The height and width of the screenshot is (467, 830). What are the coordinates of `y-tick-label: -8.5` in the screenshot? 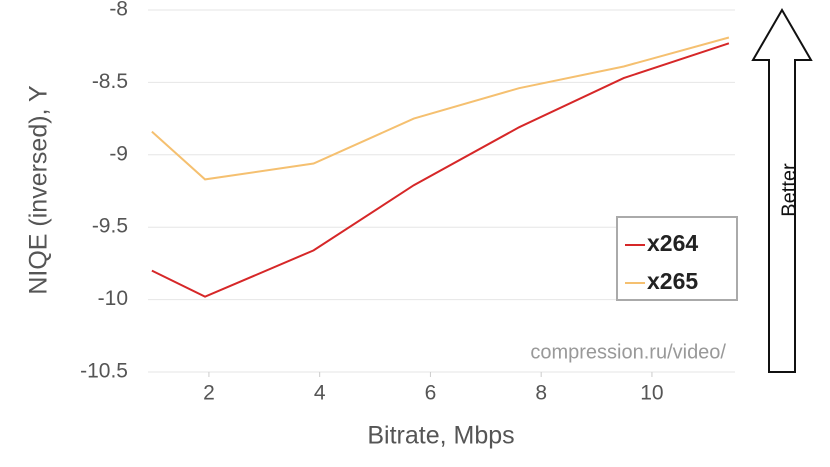 It's located at (110, 81).